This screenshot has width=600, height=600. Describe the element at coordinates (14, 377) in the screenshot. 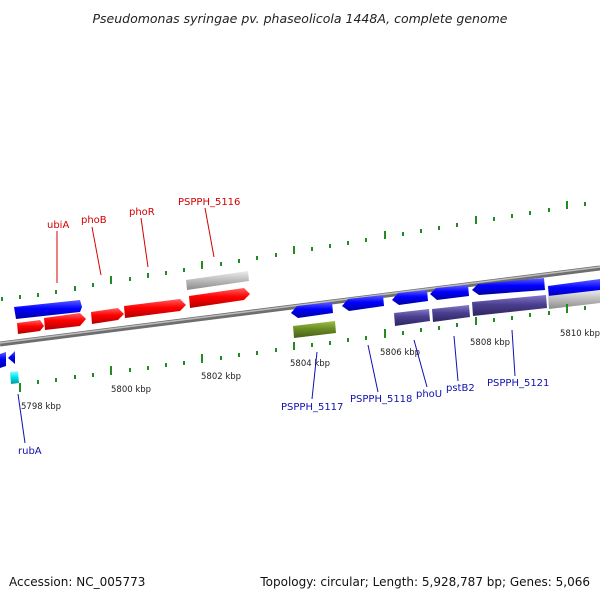

I see `feature-cyan-rubA` at that location.